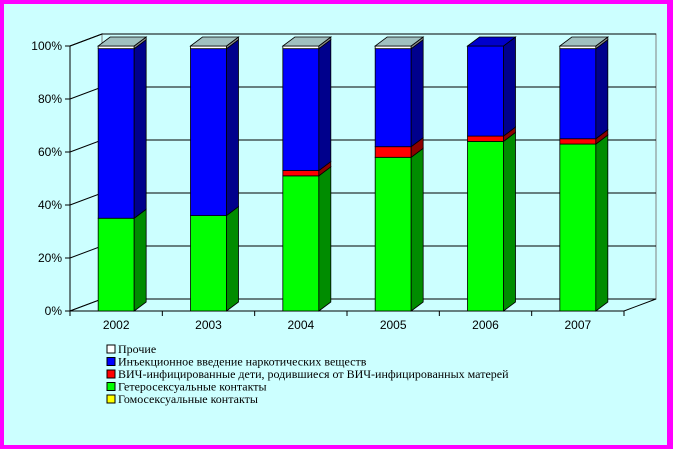  Describe the element at coordinates (347, 321) in the screenshot. I see `x-axis-ticks: 2002 2003 2004 2005 2006 2007` at that location.